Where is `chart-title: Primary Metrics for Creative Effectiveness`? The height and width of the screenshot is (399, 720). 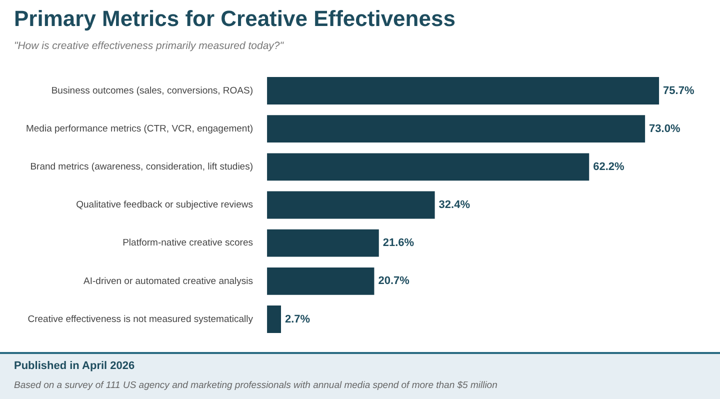 chart-title: Primary Metrics for Creative Effectiveness is located at coordinates (235, 19).